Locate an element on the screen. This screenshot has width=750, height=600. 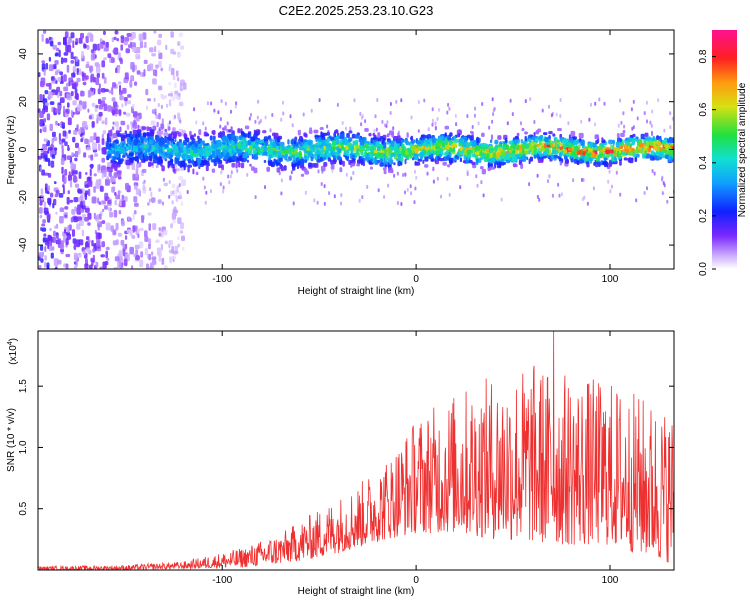
x-tick-label: -100 is located at coordinates (222, 580).